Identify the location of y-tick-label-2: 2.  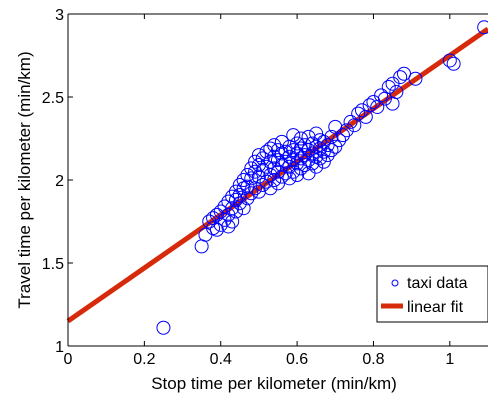
(59, 181).